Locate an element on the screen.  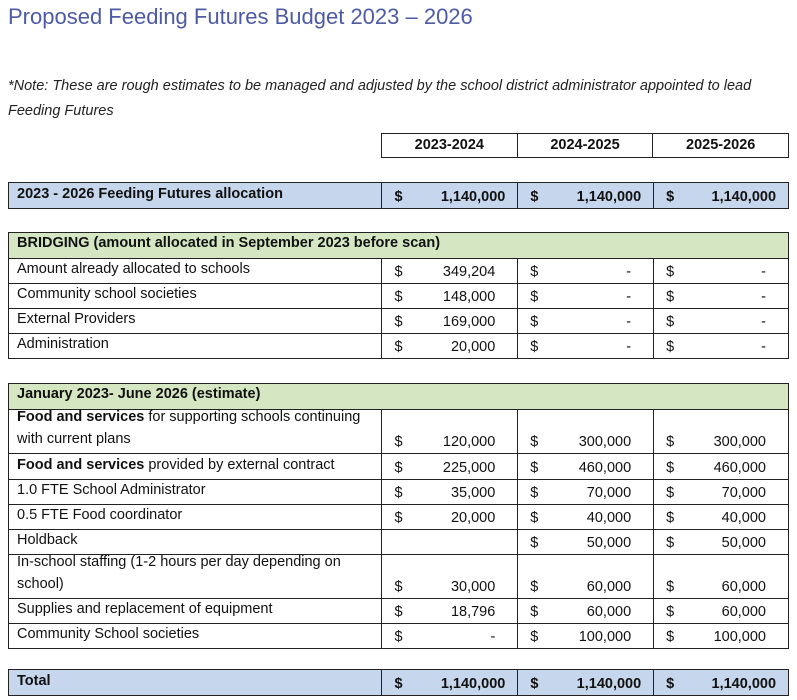
row-label-text: Total is located at coordinates (34, 681).